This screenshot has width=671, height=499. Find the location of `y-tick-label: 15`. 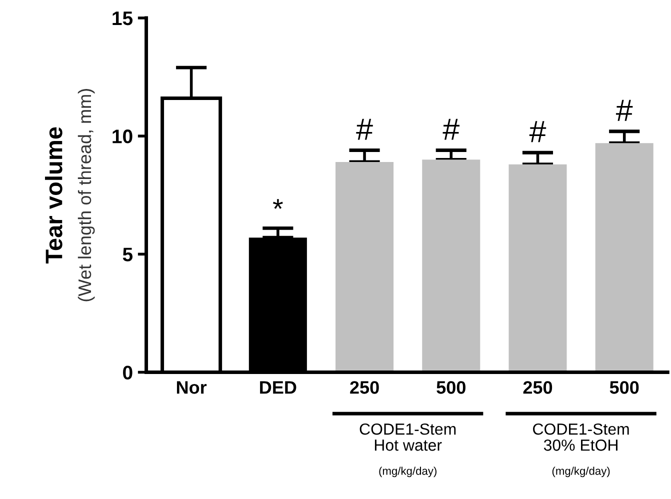

y-tick-label: 15 is located at coordinates (122, 19).